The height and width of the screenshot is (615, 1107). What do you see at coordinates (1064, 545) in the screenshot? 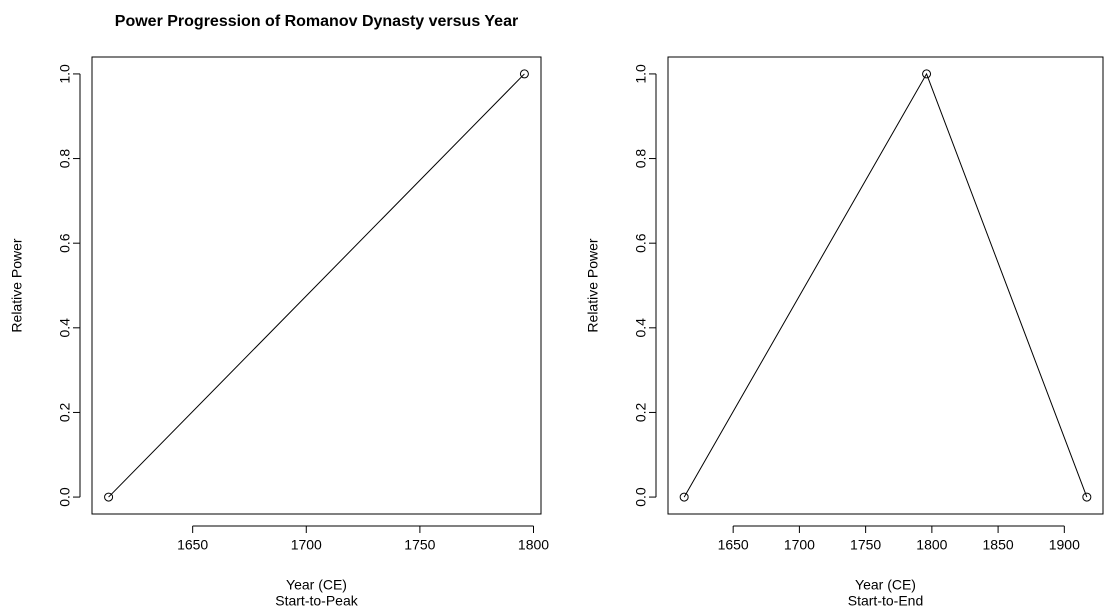
I see `x-tick-label: 1900` at bounding box center [1064, 545].